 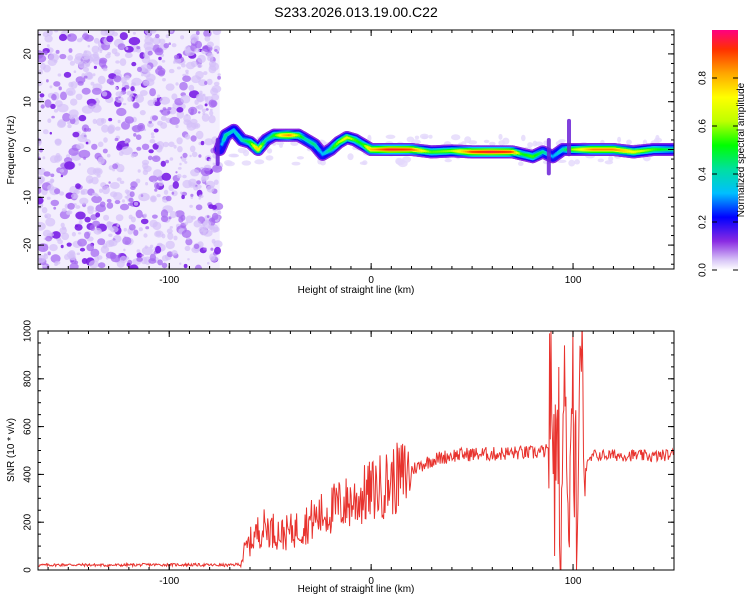 I want to click on x-tick-label: -100, so click(x=169, y=581).